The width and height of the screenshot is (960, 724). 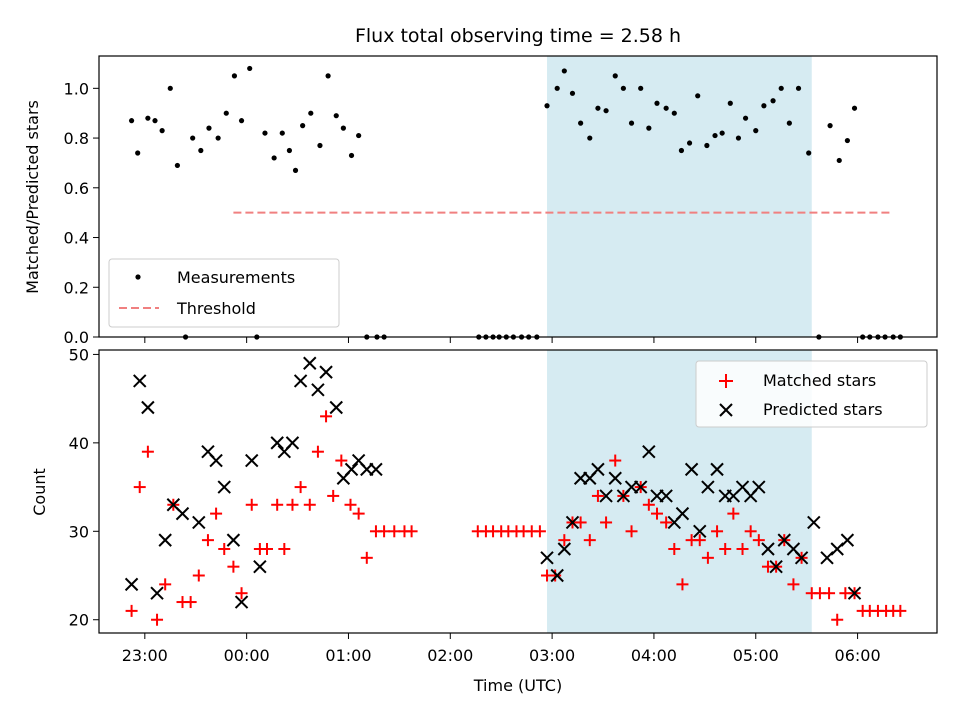 I want to click on x-tick-label: 04:00, so click(x=654, y=655).